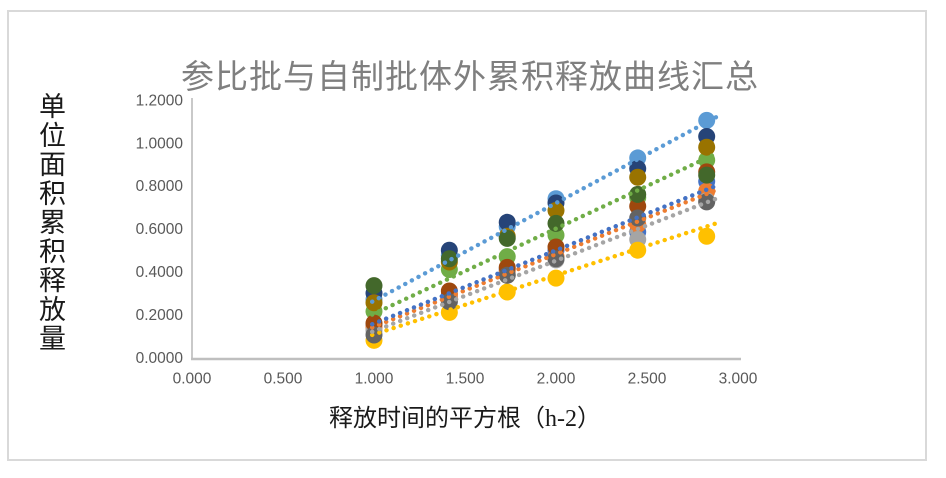 This screenshot has width=946, height=478. Describe the element at coordinates (160, 272) in the screenshot. I see `y-tick-label: 0.4000` at that location.